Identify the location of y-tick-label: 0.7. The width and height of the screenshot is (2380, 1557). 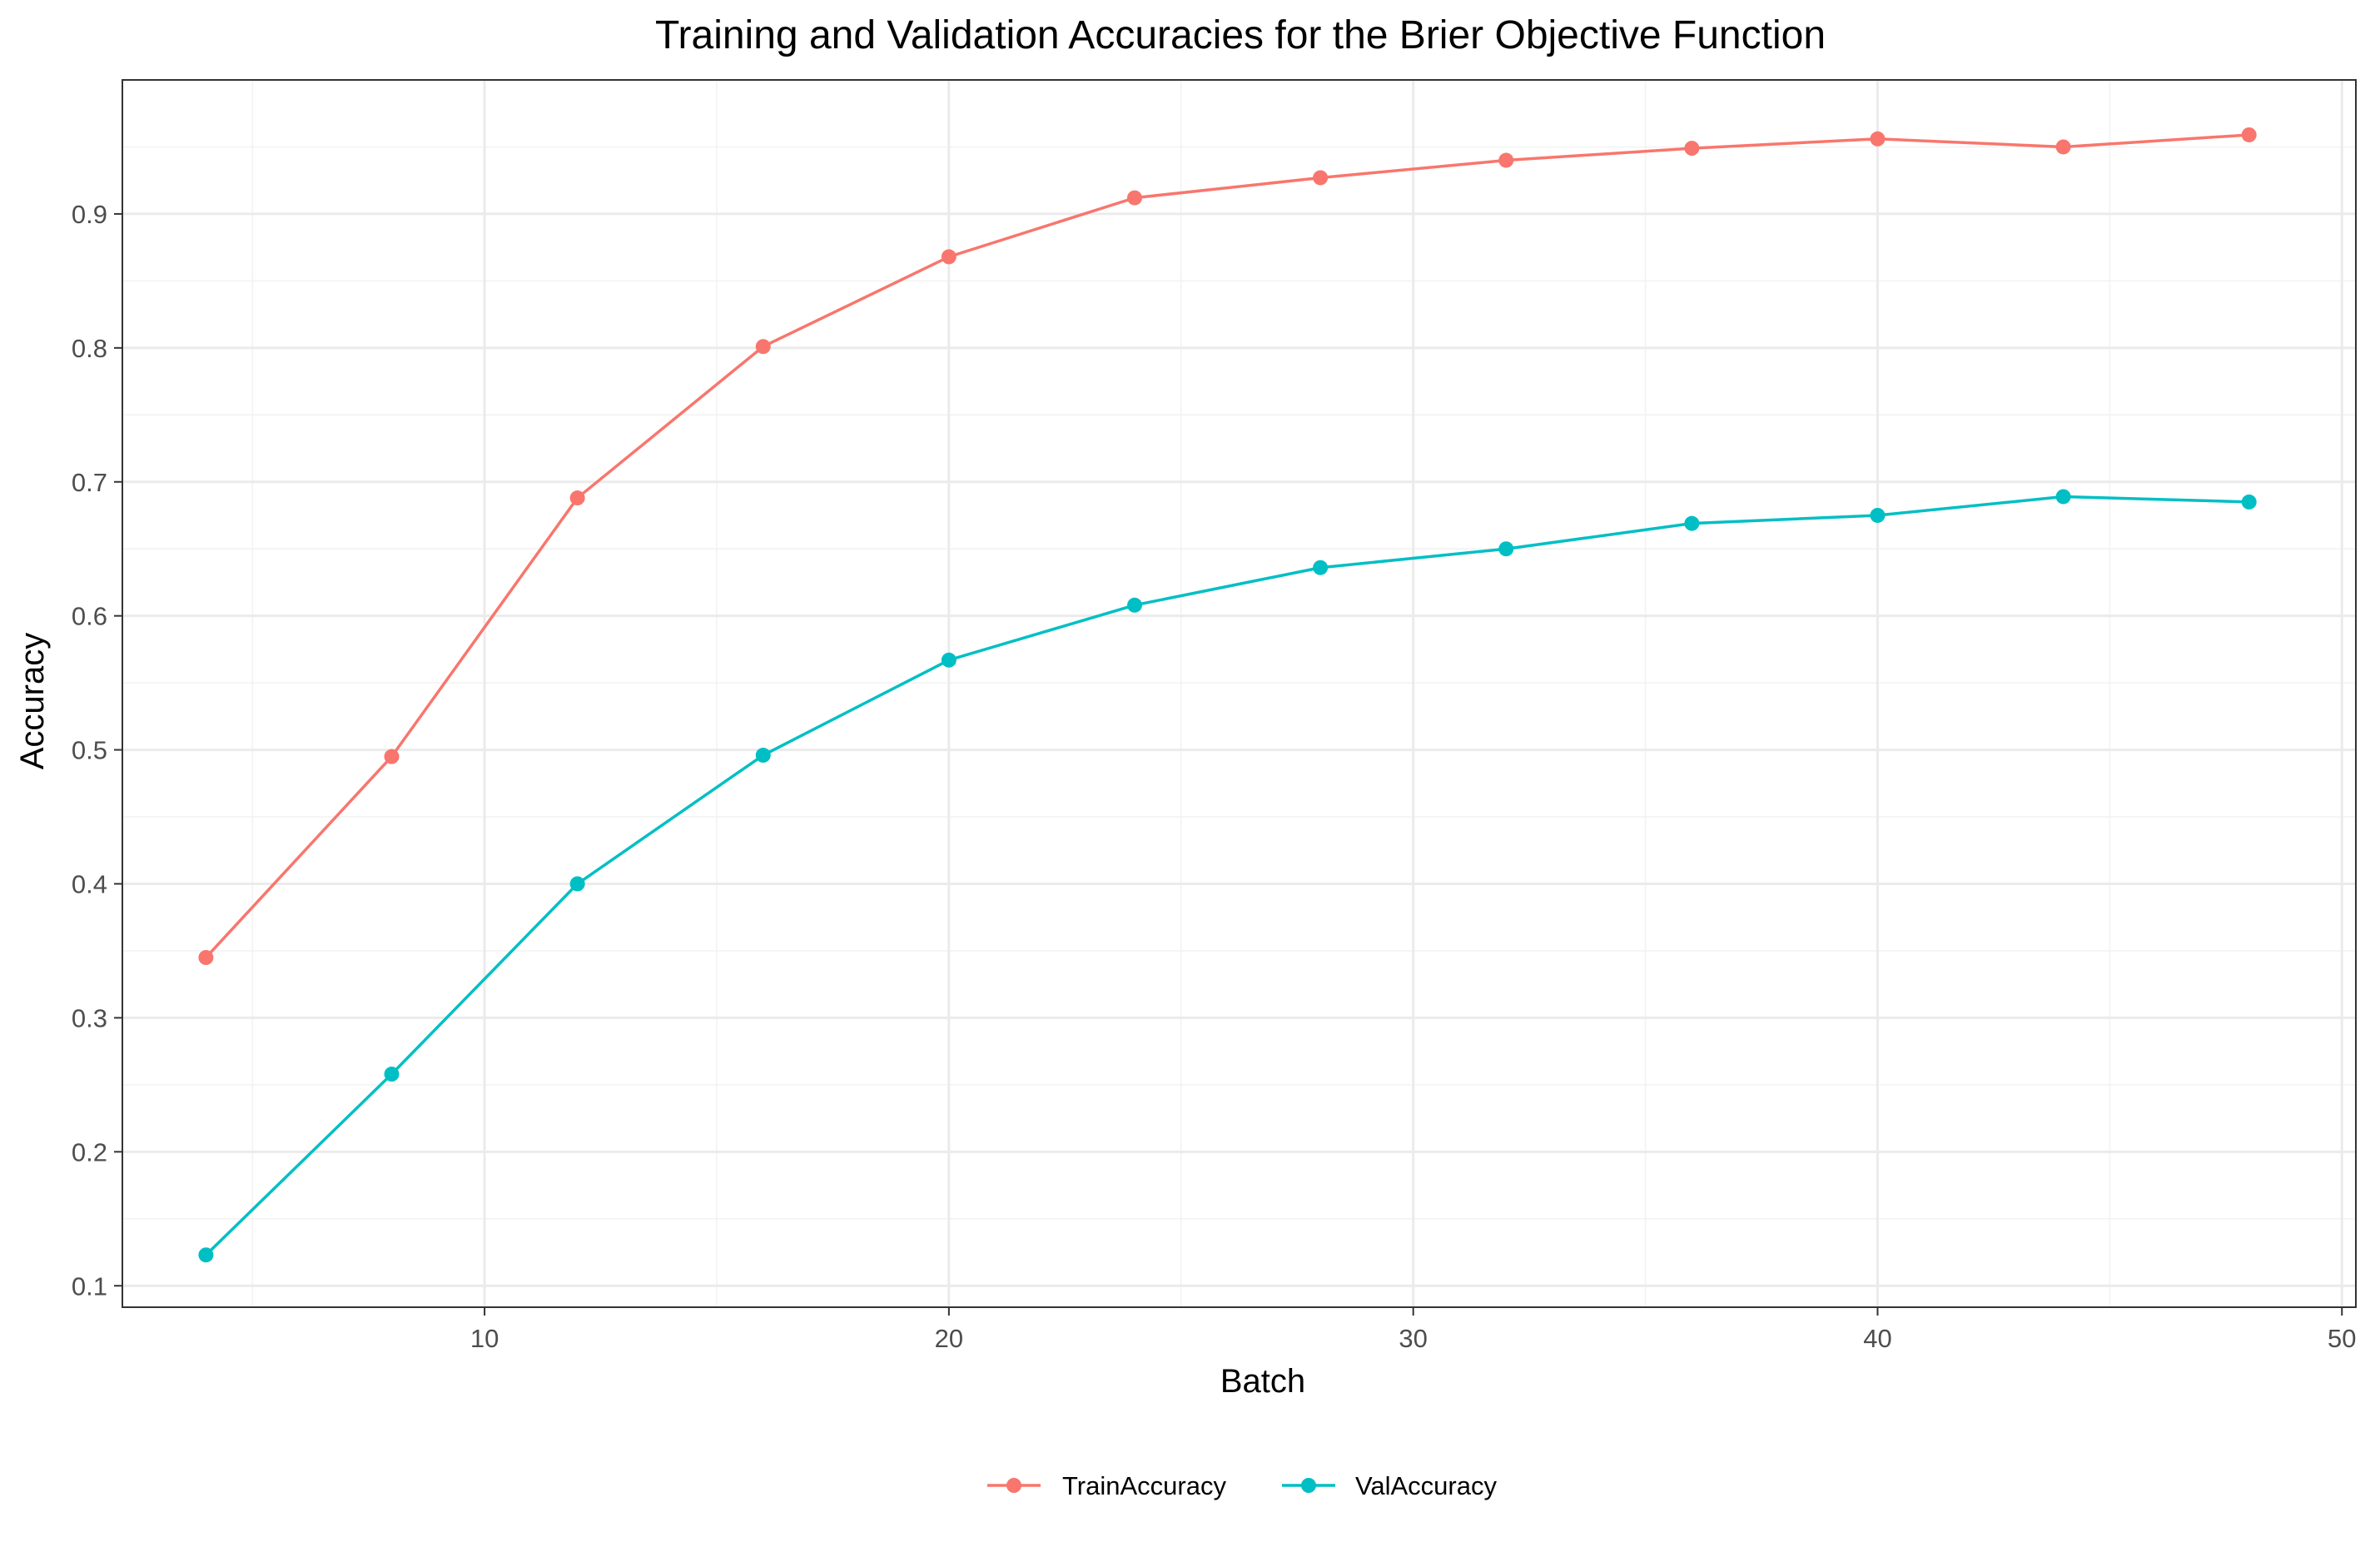
(89, 482).